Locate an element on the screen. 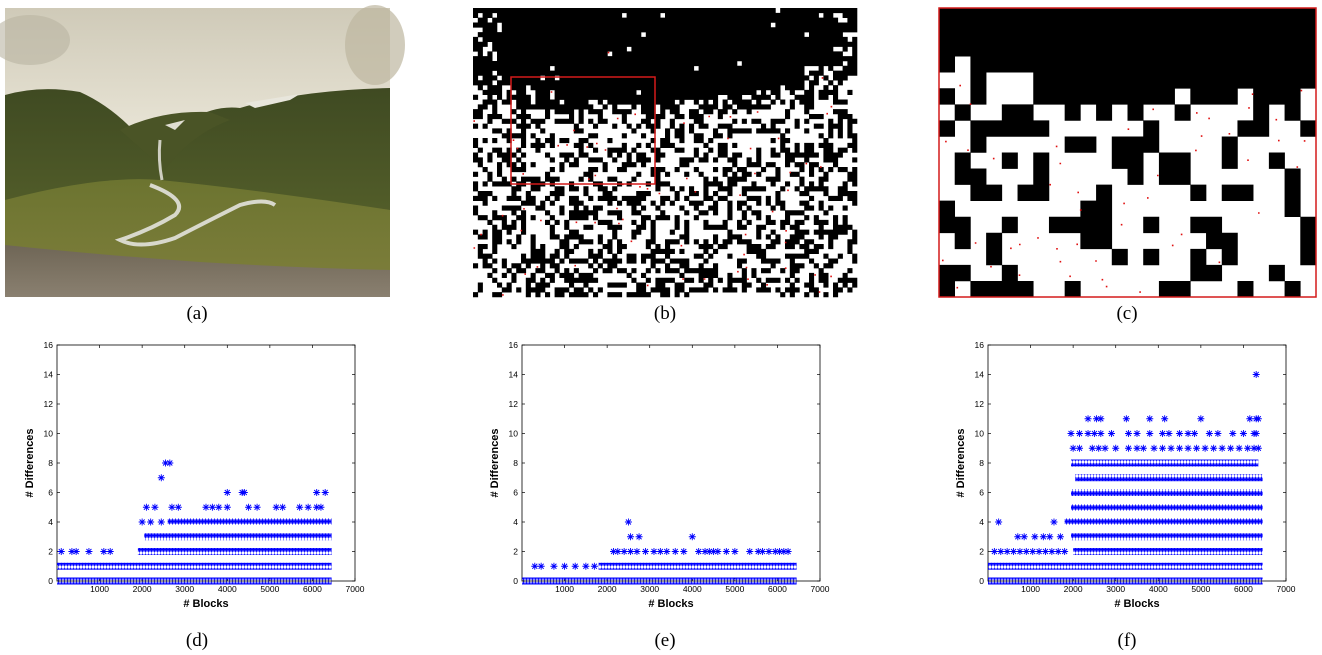 The width and height of the screenshot is (1322, 655). binary-map is located at coordinates (665, 153).